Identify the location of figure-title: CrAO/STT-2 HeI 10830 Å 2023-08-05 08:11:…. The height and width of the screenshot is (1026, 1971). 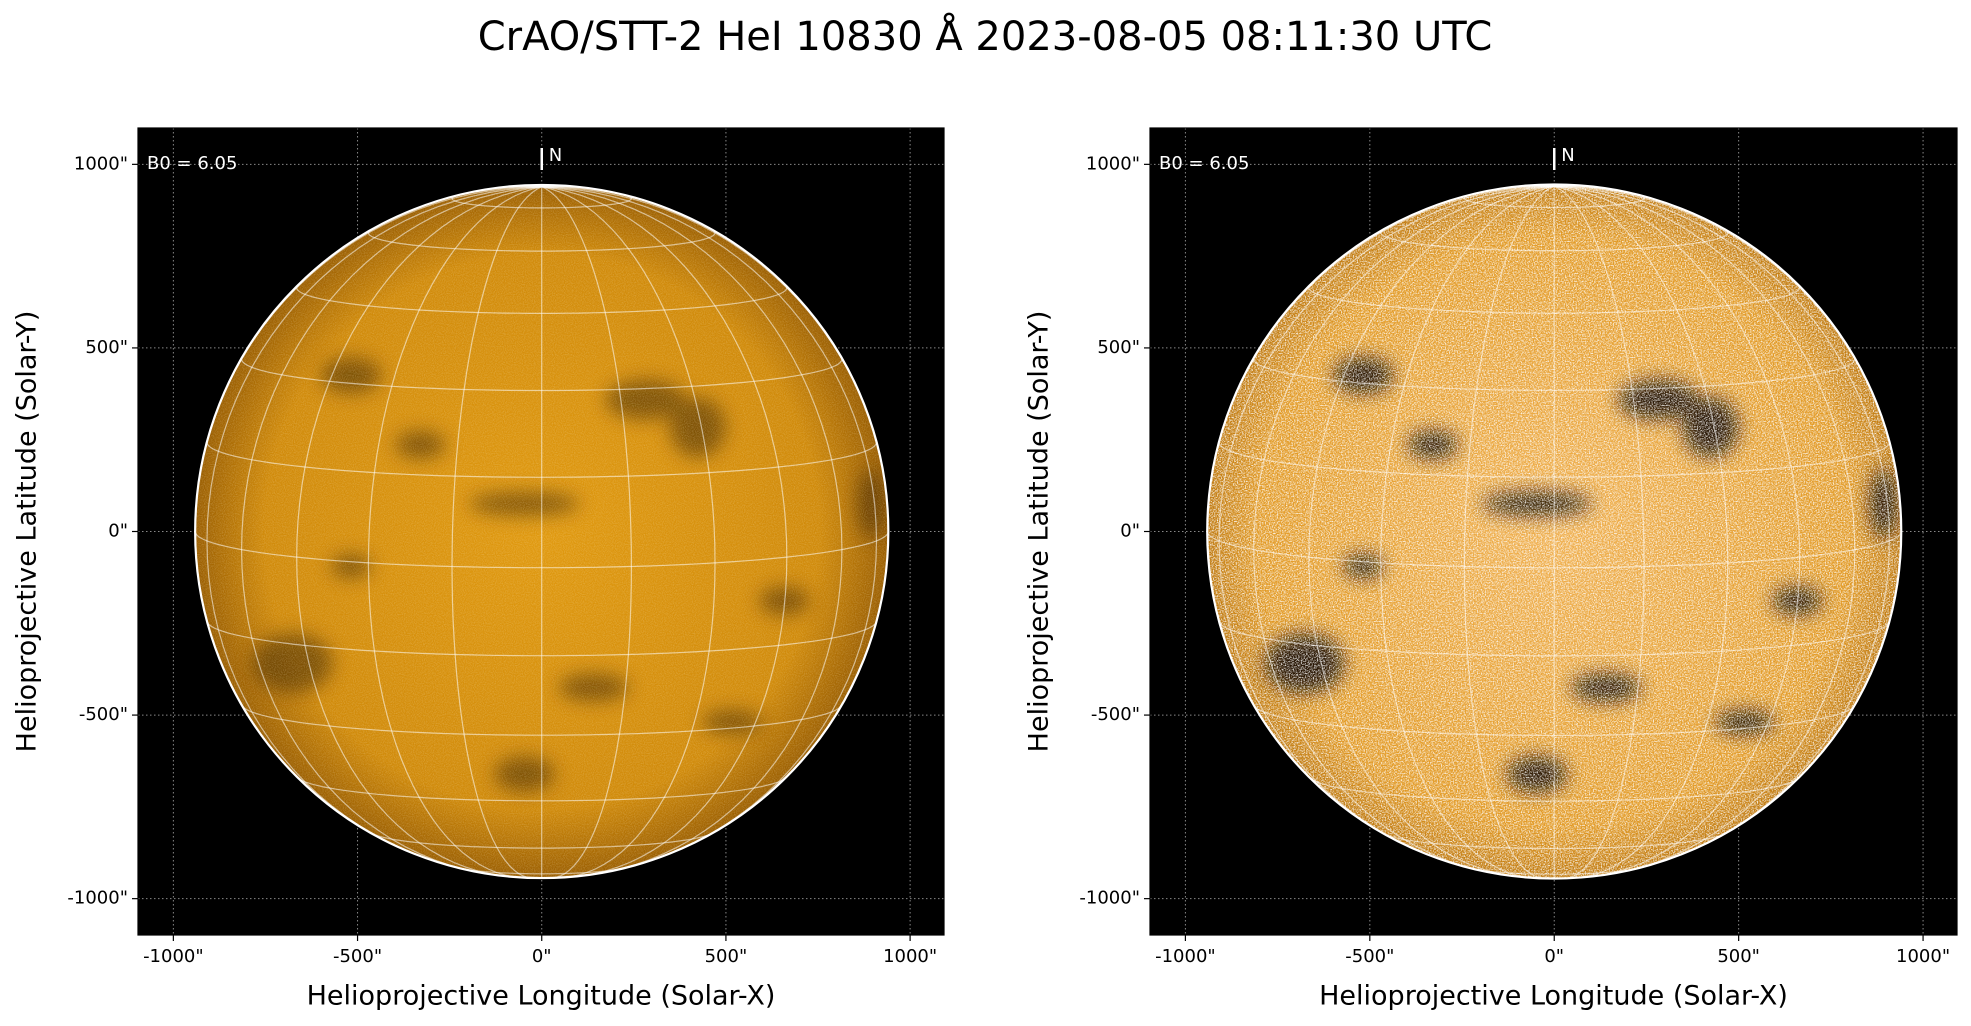
(985, 36).